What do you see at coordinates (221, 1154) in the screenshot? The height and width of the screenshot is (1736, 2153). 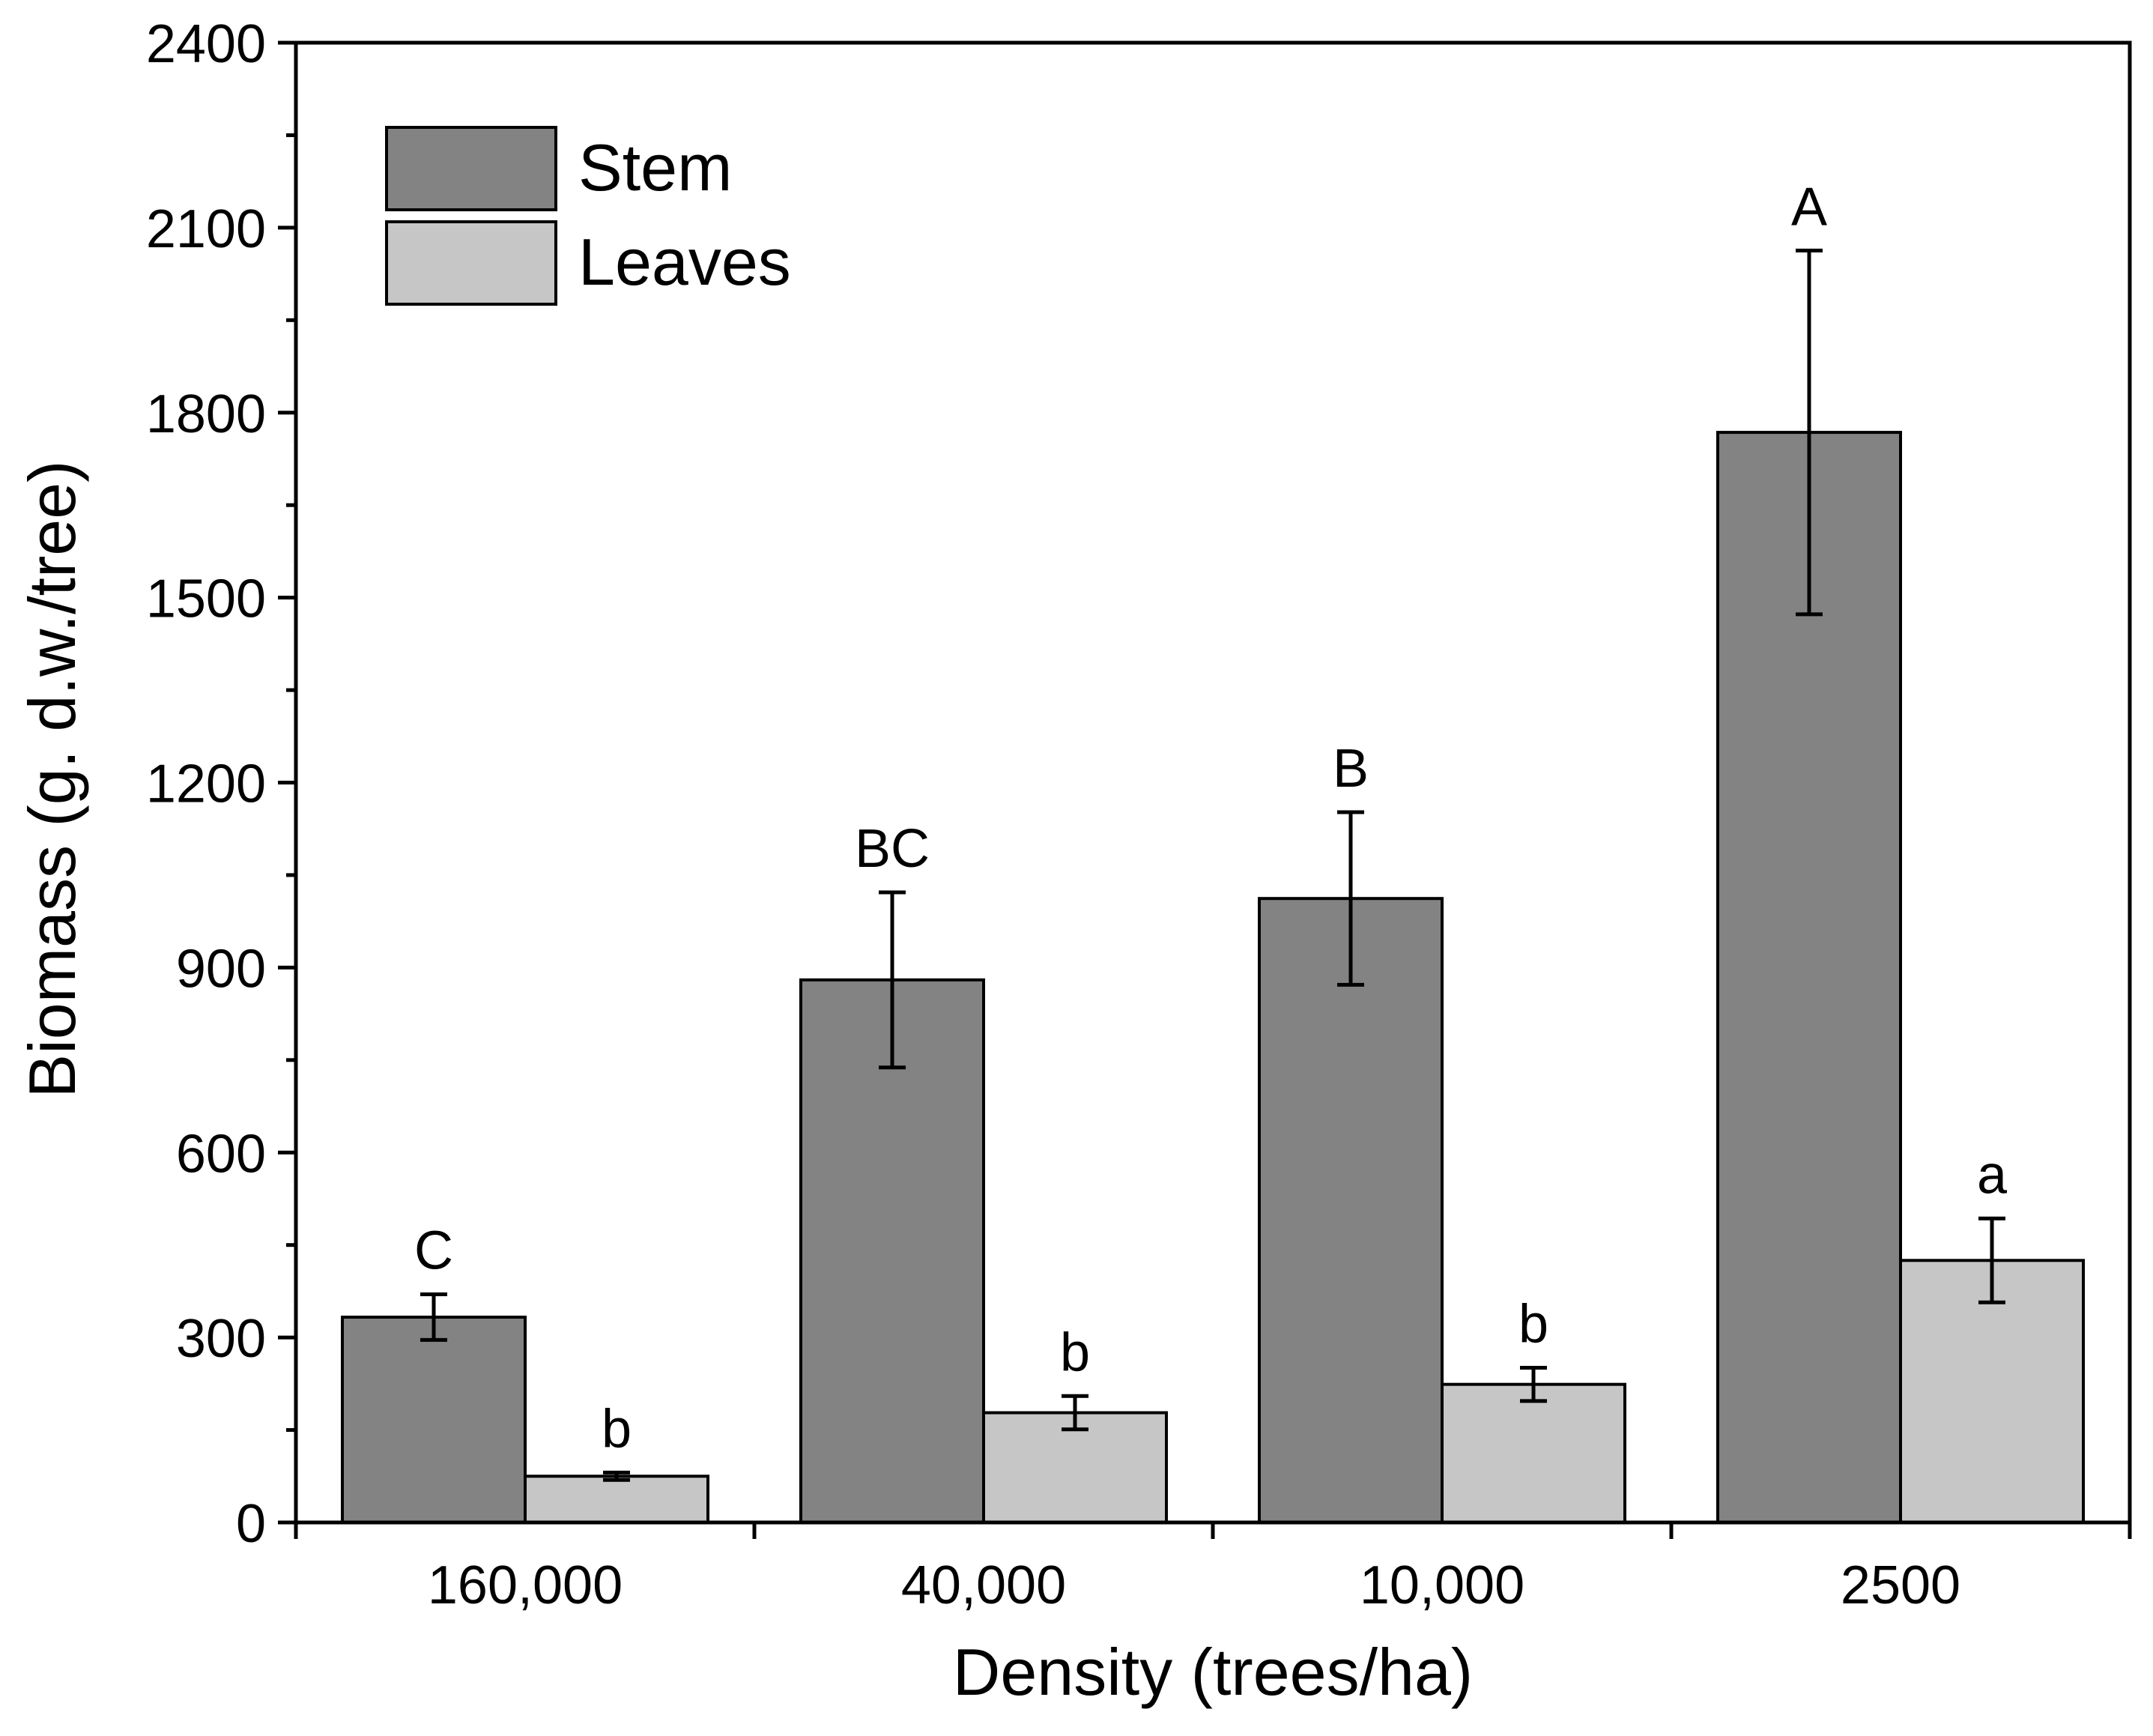 I see `y-tick-label: 600` at bounding box center [221, 1154].